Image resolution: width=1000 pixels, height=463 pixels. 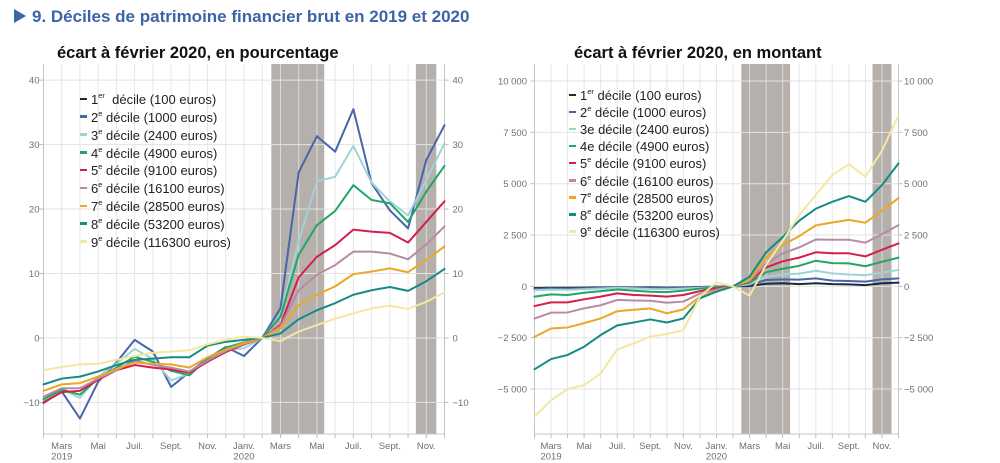 I want to click on legend-item-decile-5: 5e décile (9100 euros), so click(x=148, y=171).